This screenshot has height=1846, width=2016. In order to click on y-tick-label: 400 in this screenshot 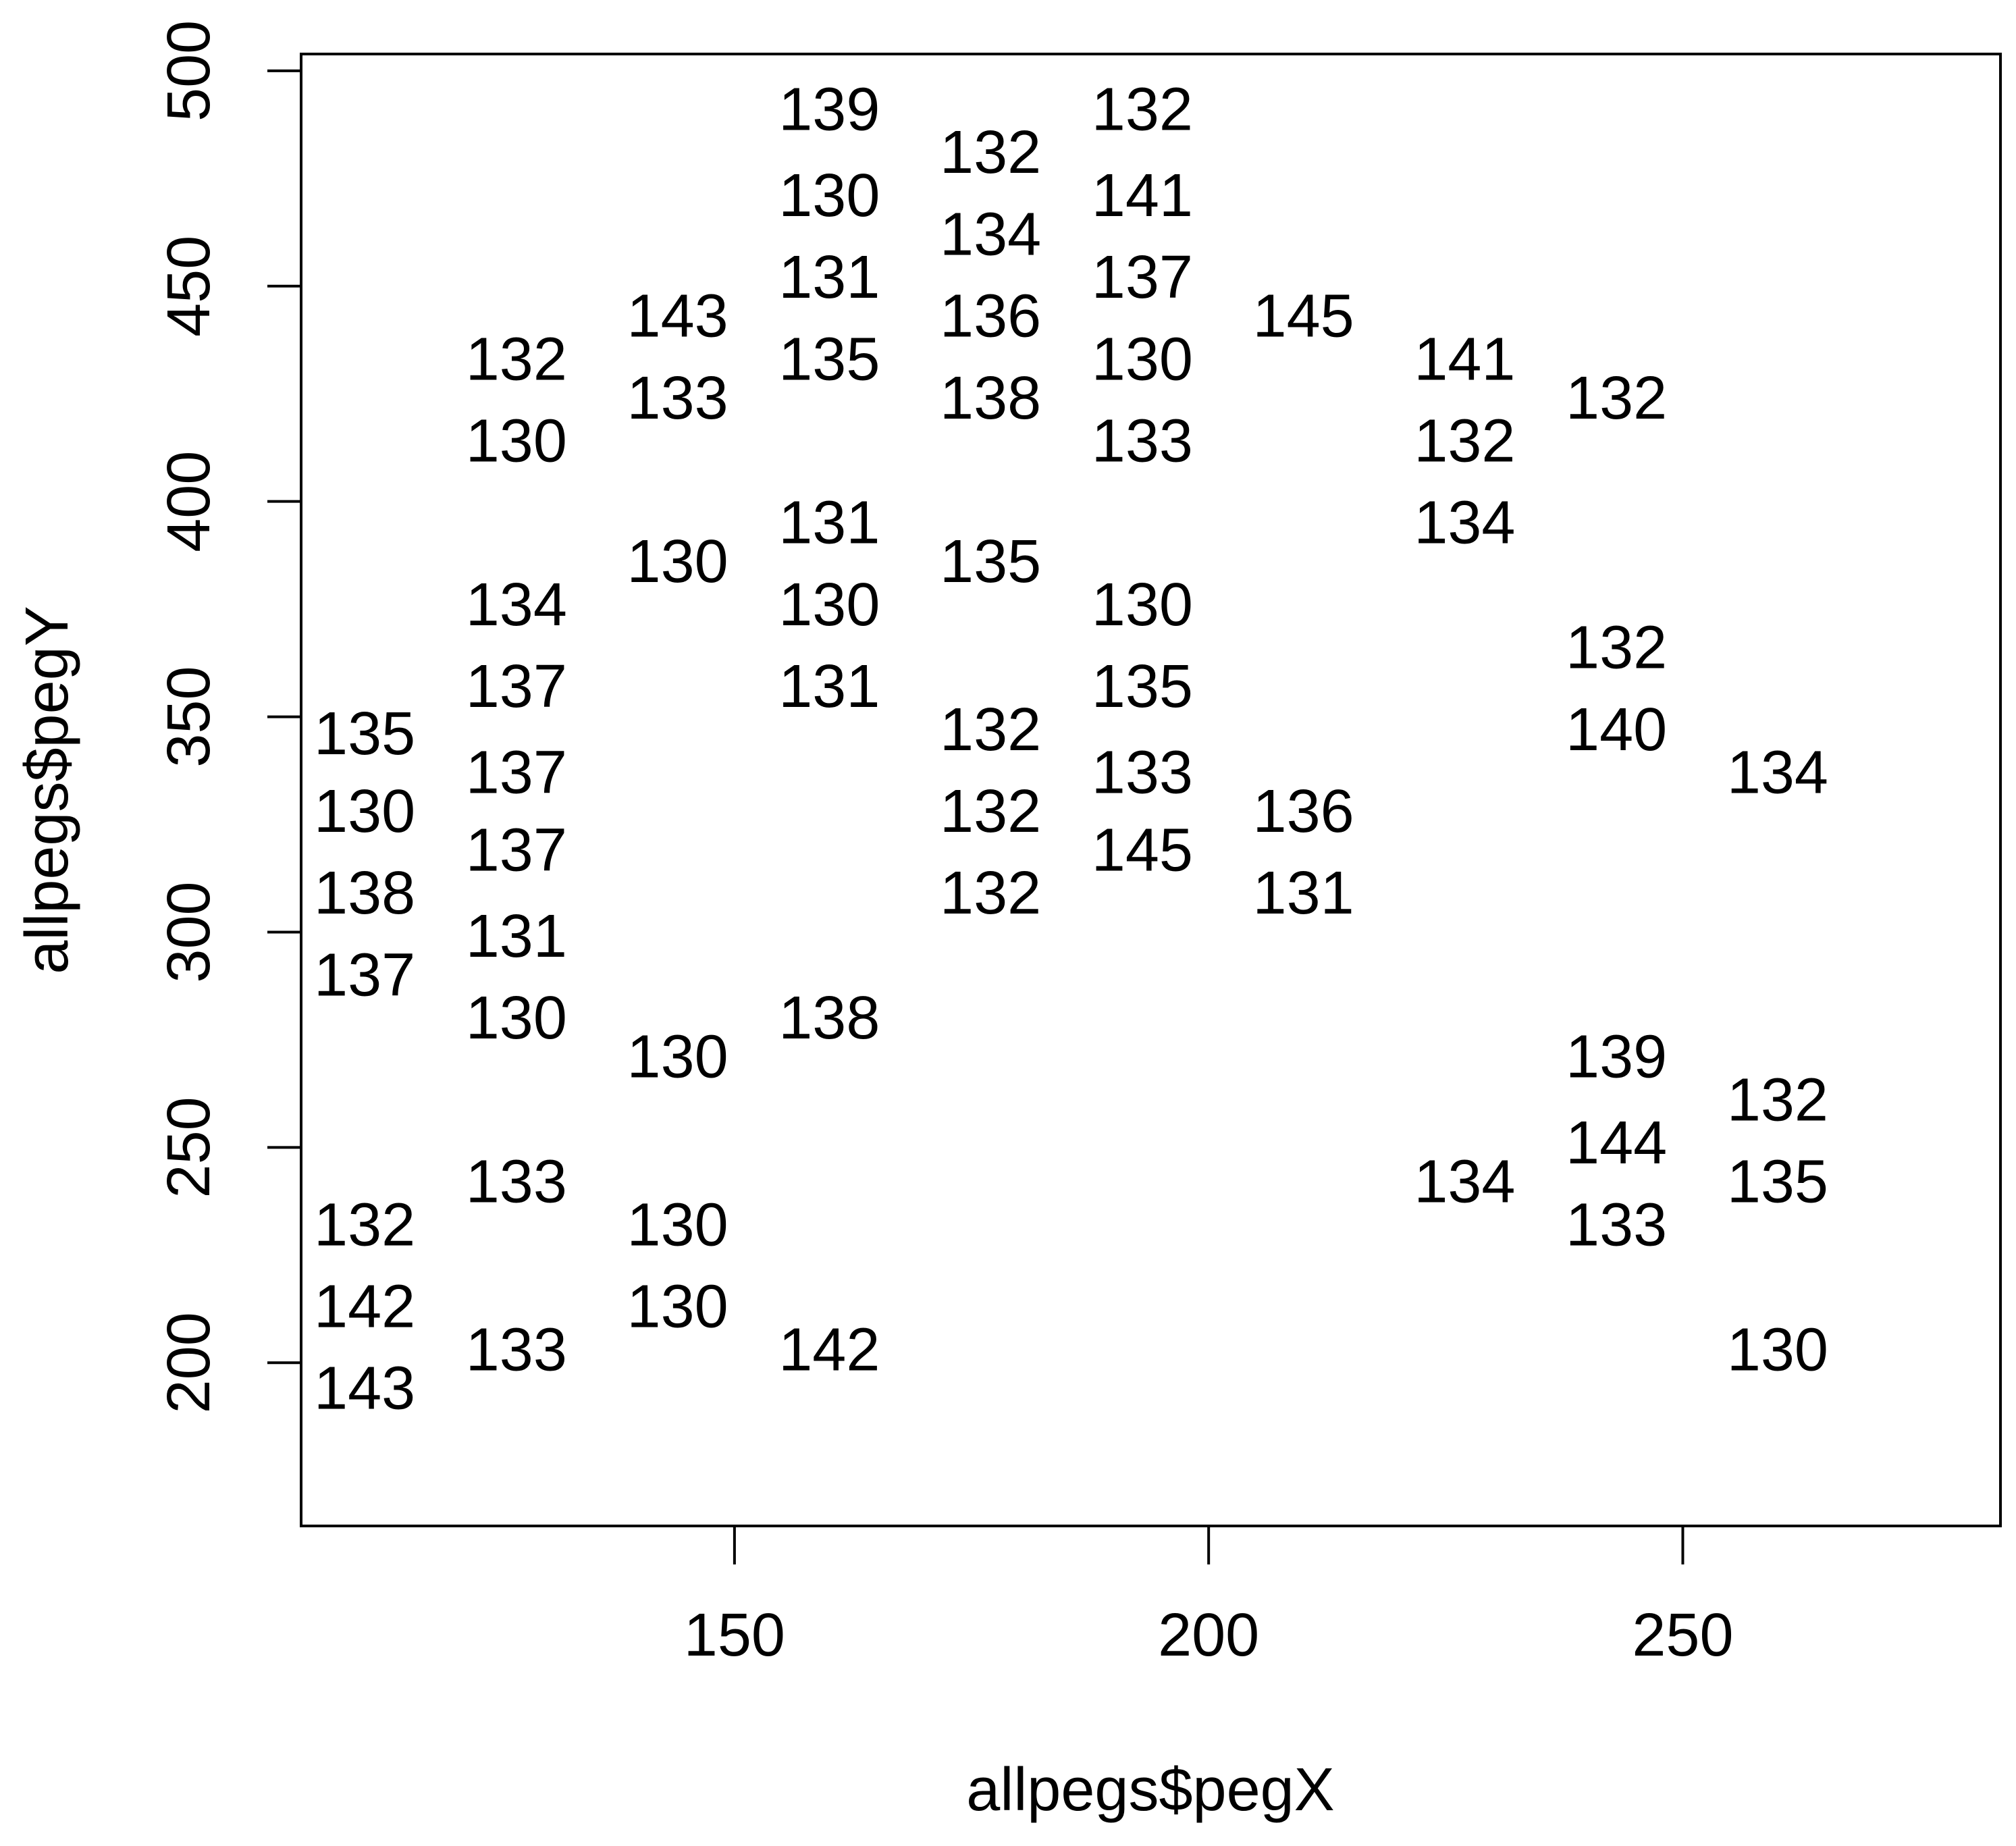, I will do `click(189, 501)`.